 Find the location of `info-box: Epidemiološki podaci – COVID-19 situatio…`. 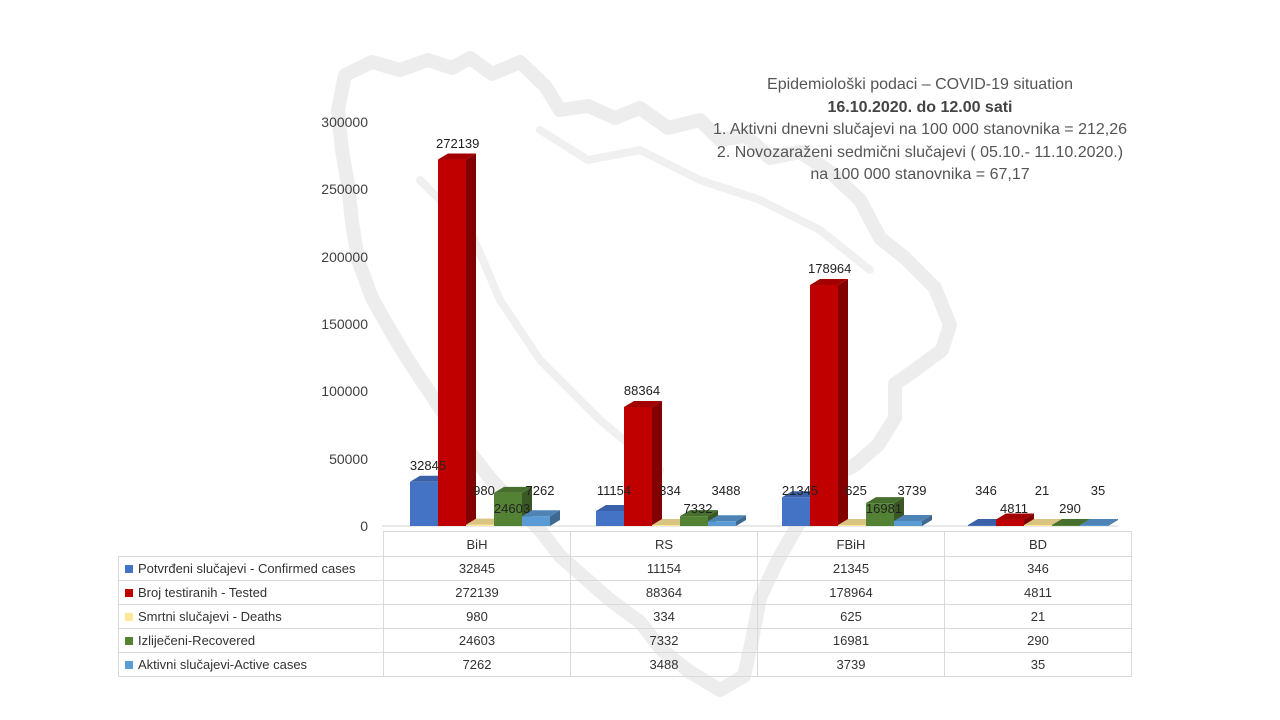

info-box: Epidemiološki podaci – COVID-19 situatio… is located at coordinates (920, 130).